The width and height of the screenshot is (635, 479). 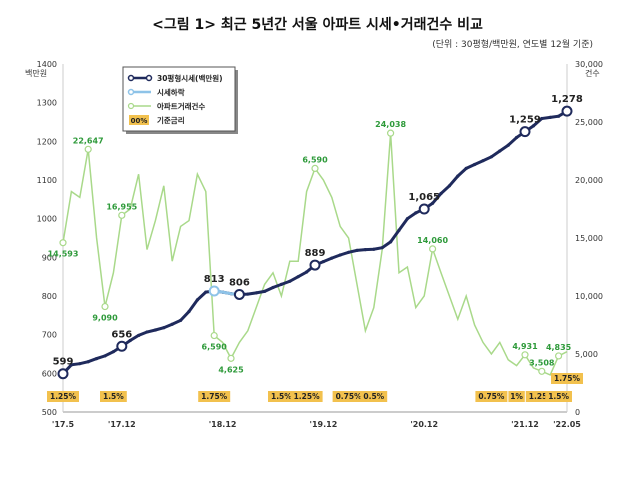 What do you see at coordinates (390, 124) in the screenshot?
I see `volume-data-label: 24,038` at bounding box center [390, 124].